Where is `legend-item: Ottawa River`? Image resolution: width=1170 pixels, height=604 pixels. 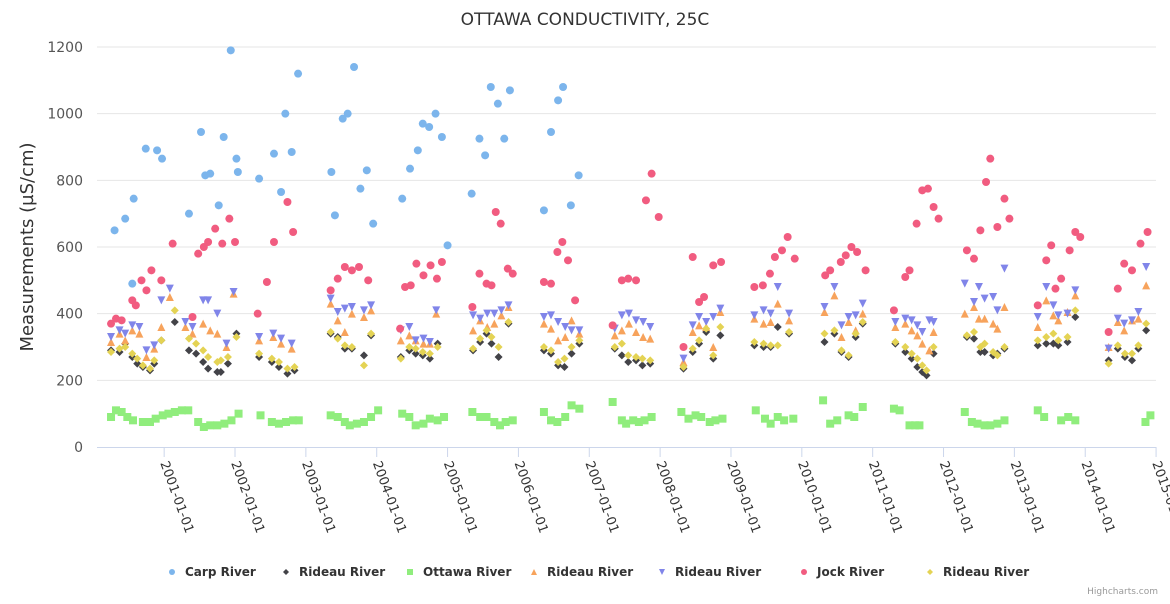
legend-item: Ottawa River is located at coordinates (459, 572).